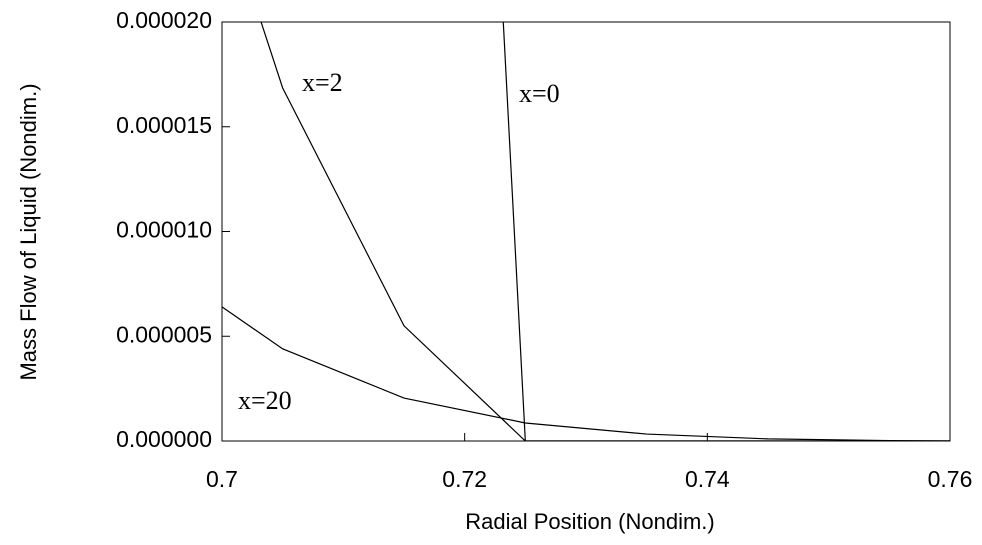  I want to click on y-tick-label: 0.000020, so click(164, 20).